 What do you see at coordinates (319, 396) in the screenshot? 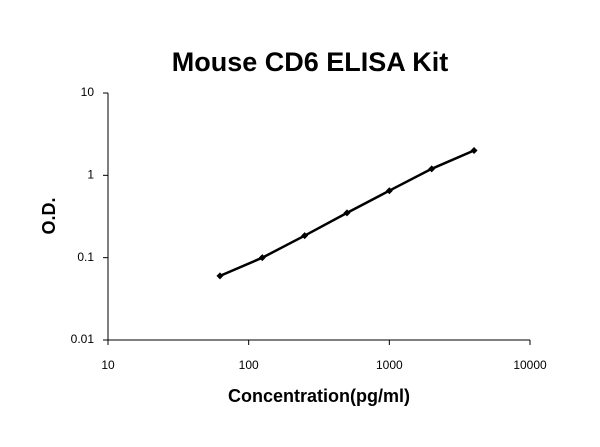
I see `x-axis-label: Concentration(pg/ml)` at bounding box center [319, 396].